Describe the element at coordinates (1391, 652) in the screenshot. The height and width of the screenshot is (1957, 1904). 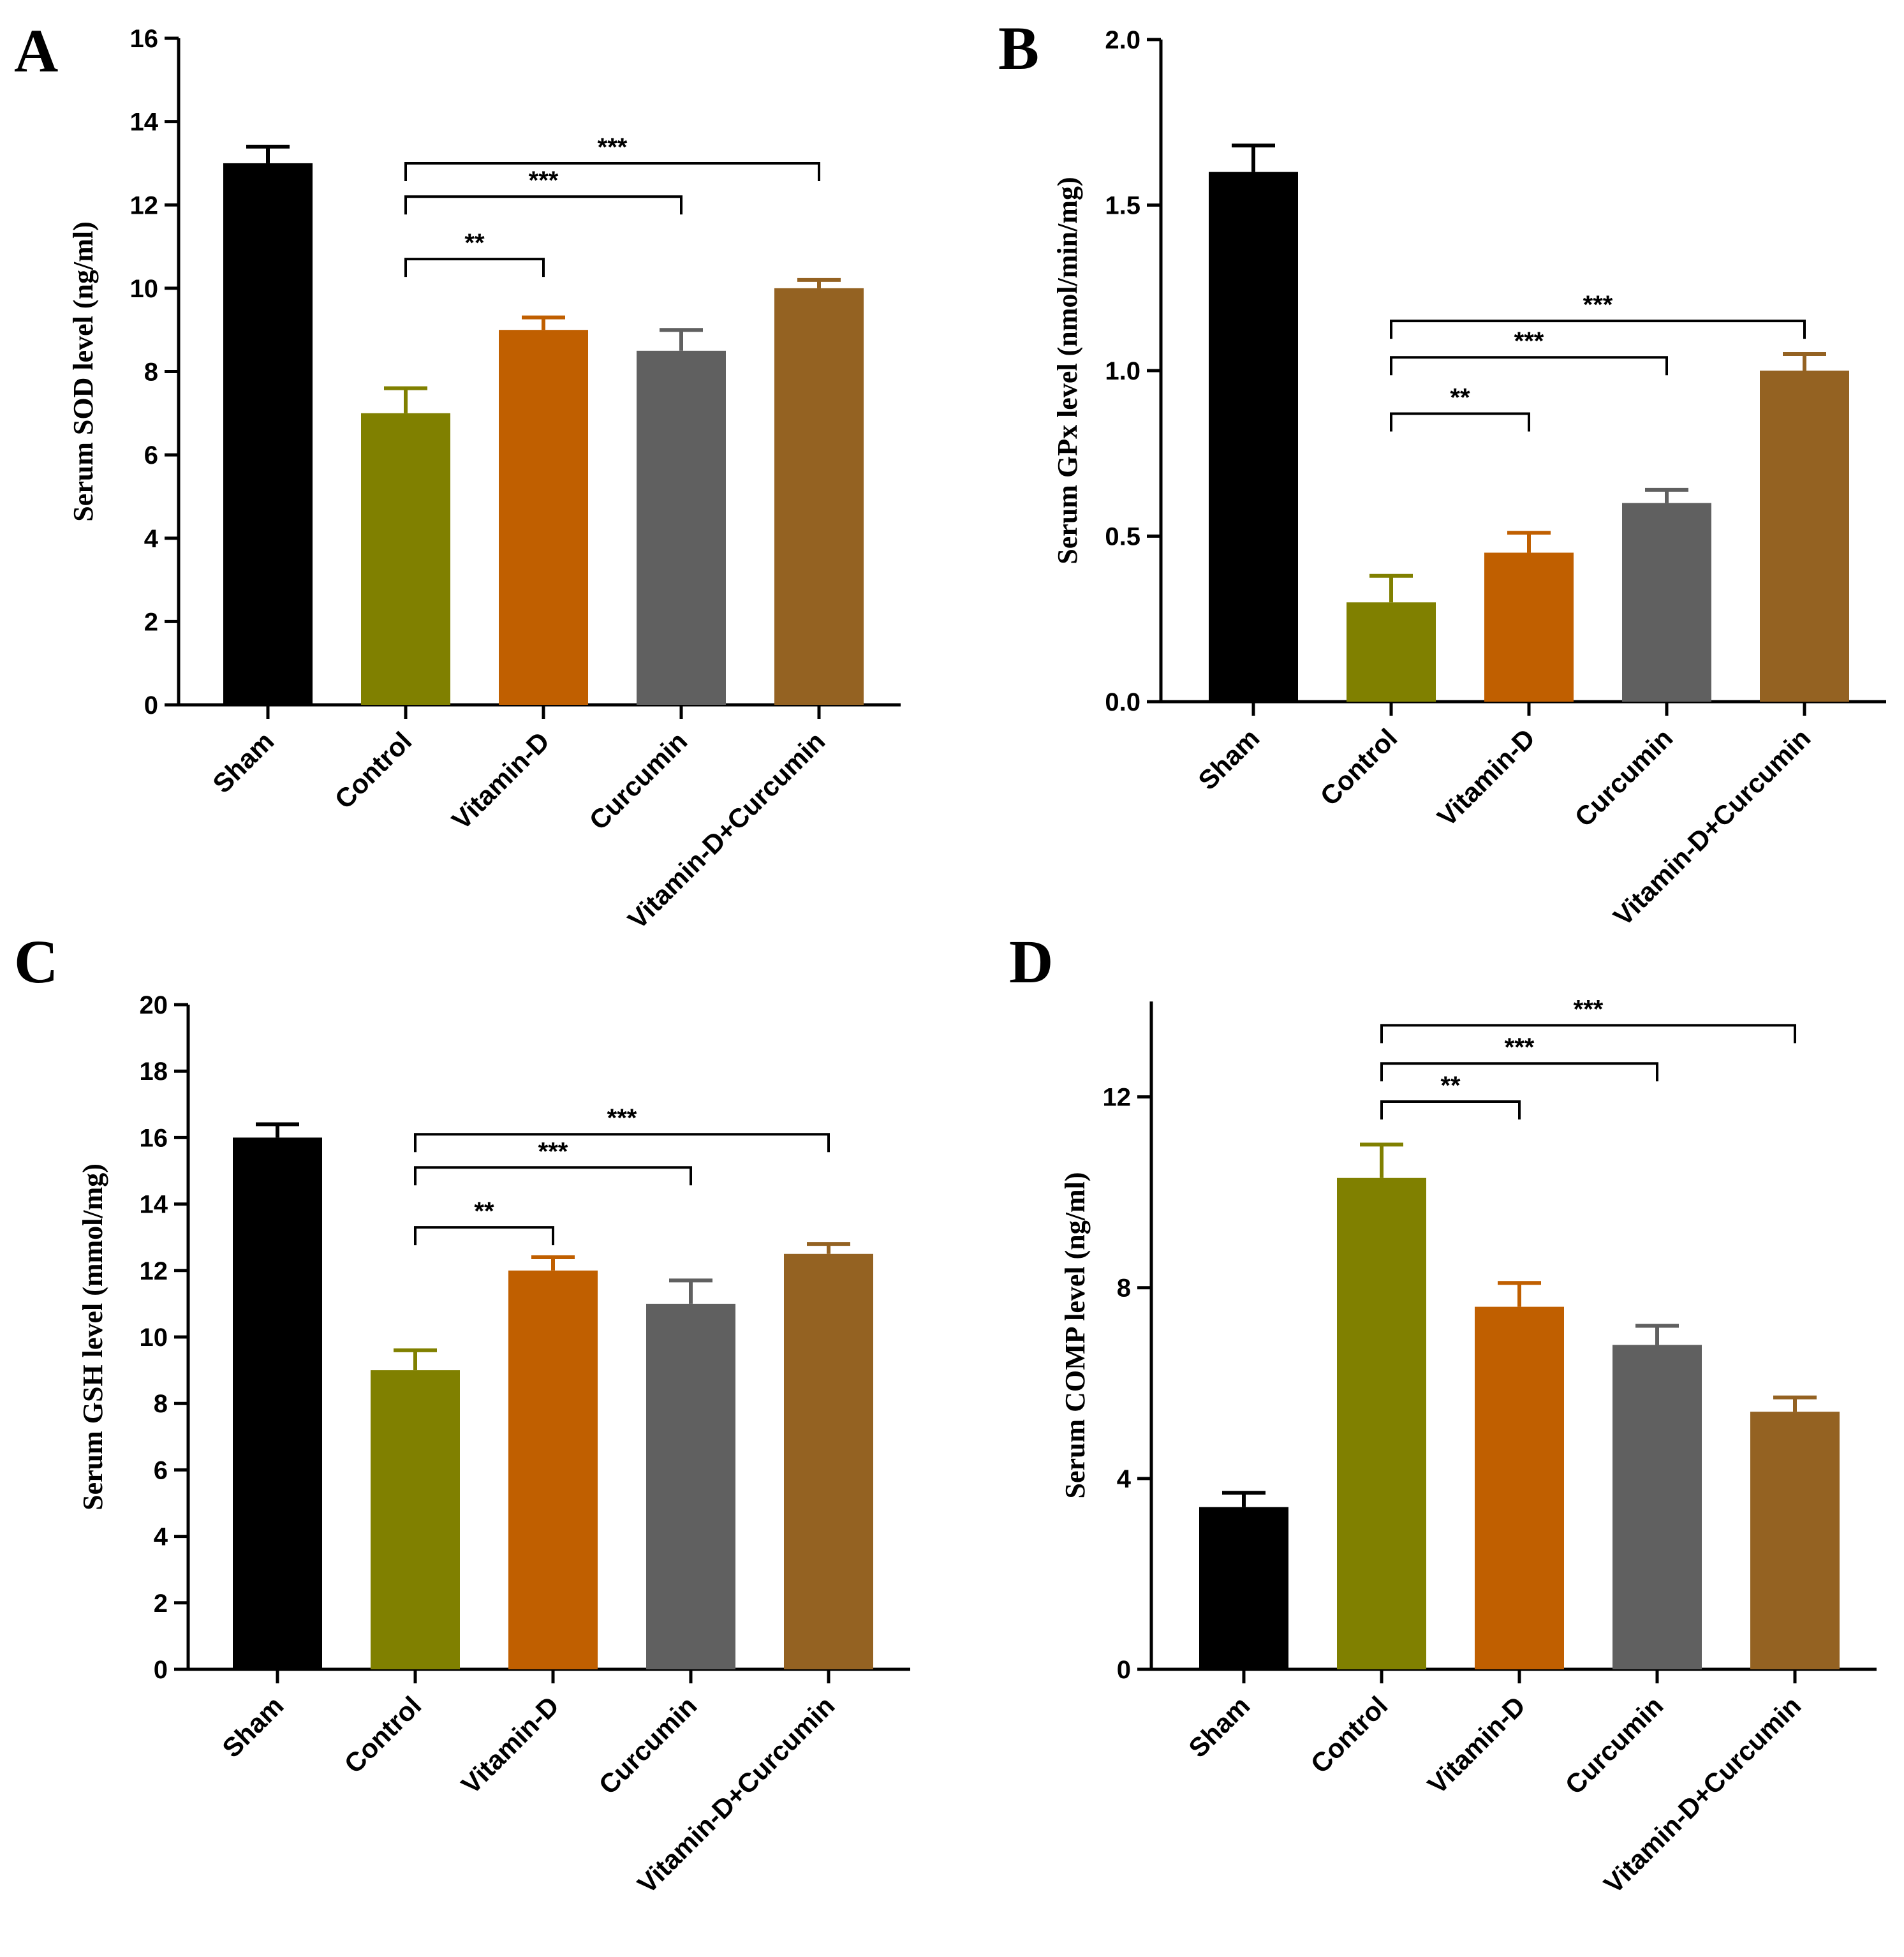
I see `panel-b-bar-control` at that location.